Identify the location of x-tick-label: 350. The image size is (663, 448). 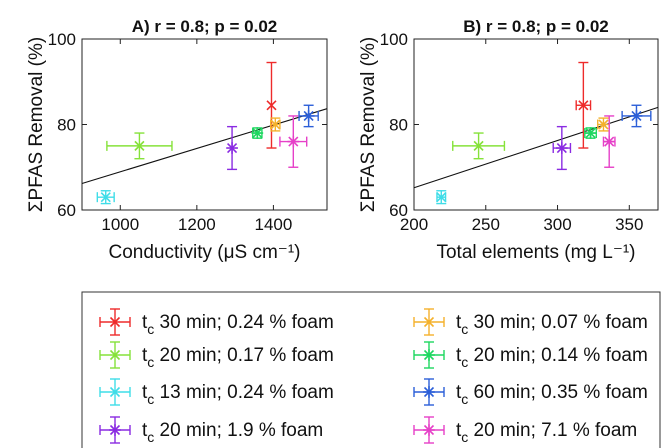
(629, 224).